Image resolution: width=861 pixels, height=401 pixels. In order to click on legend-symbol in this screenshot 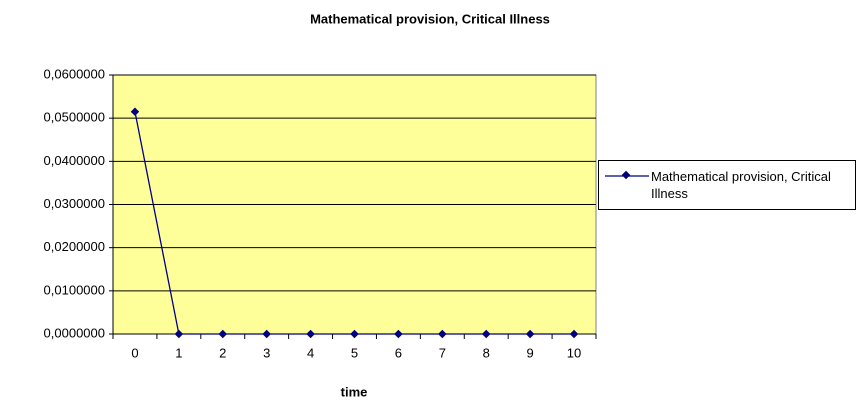, I will do `click(627, 175)`.